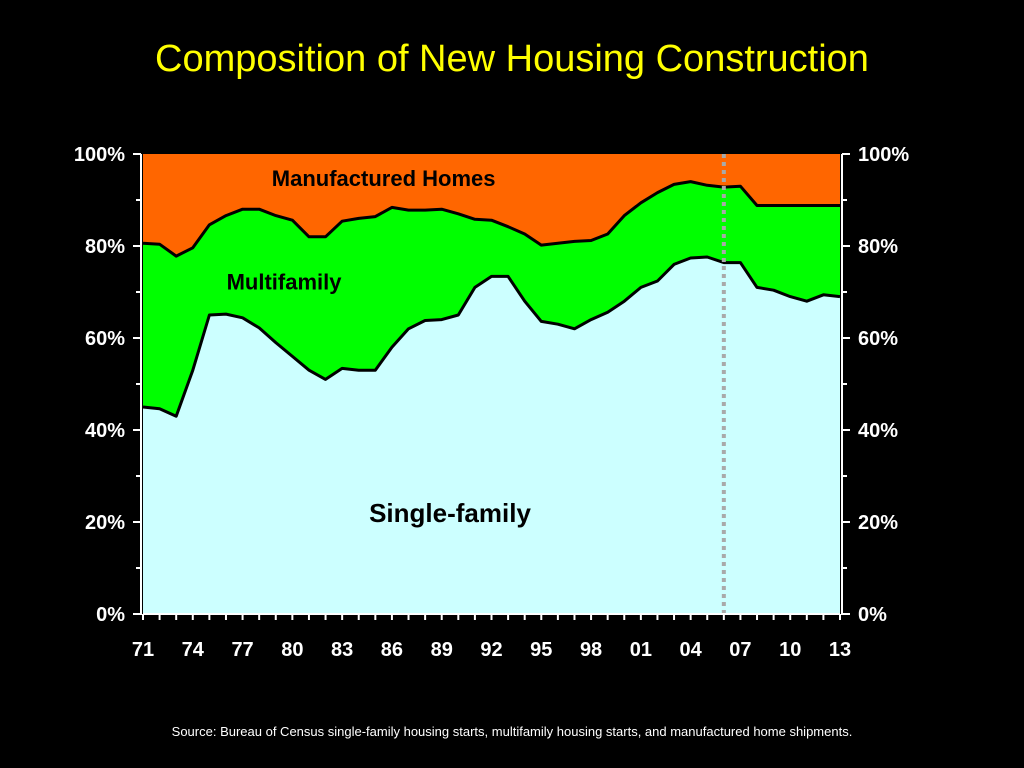  Describe the element at coordinates (790, 650) in the screenshot. I see `x-tick-label: 10` at that location.